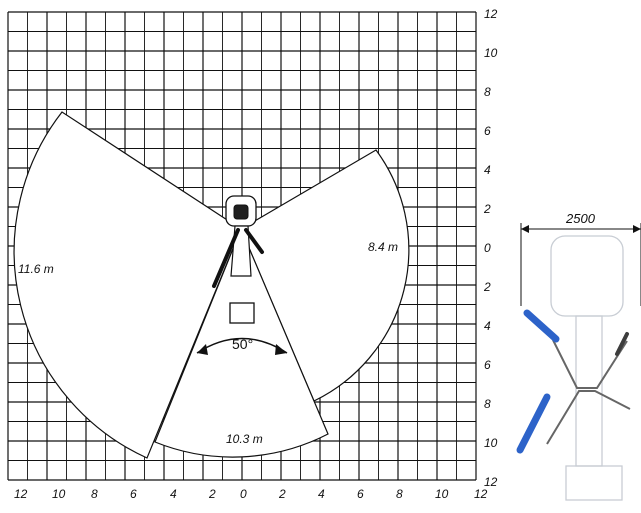 Image resolution: width=641 pixels, height=513 pixels. Describe the element at coordinates (588, 392) in the screenshot. I see `right-machine-frame` at that location.